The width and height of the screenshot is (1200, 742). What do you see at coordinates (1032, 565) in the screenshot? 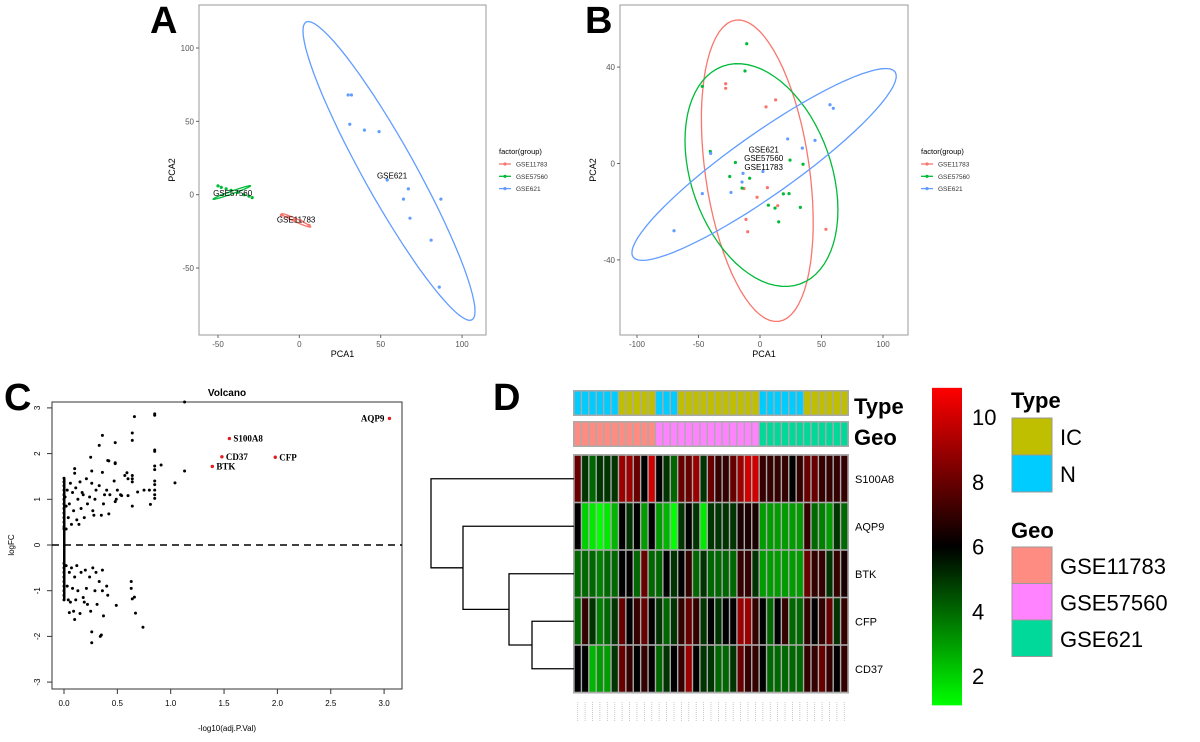
I see `legend-swatch-geo` at bounding box center [1032, 565].